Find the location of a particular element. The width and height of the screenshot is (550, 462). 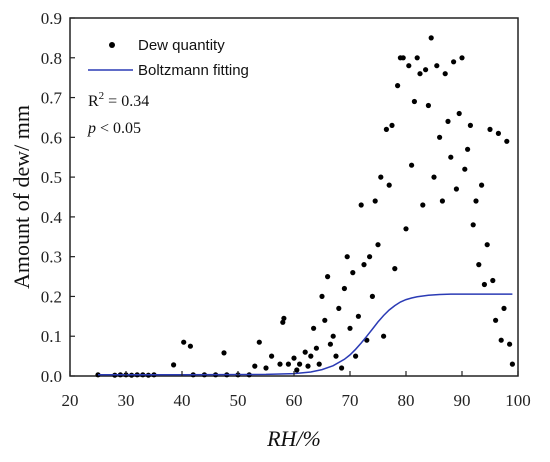

legend-label-dew: Dew quantity is located at coordinates (181, 45).